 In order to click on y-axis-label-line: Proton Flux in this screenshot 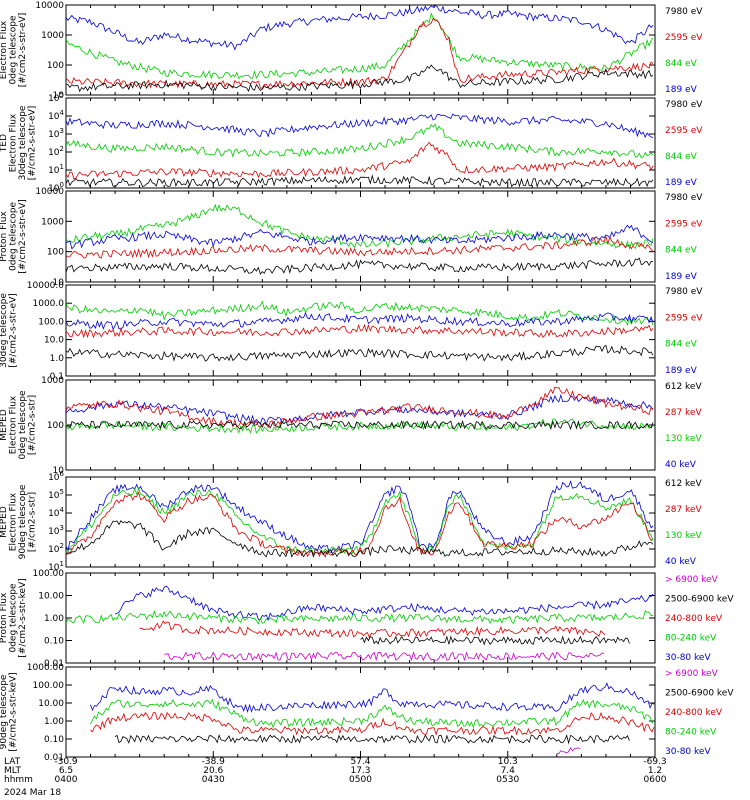, I will do `click(4, 617)`.